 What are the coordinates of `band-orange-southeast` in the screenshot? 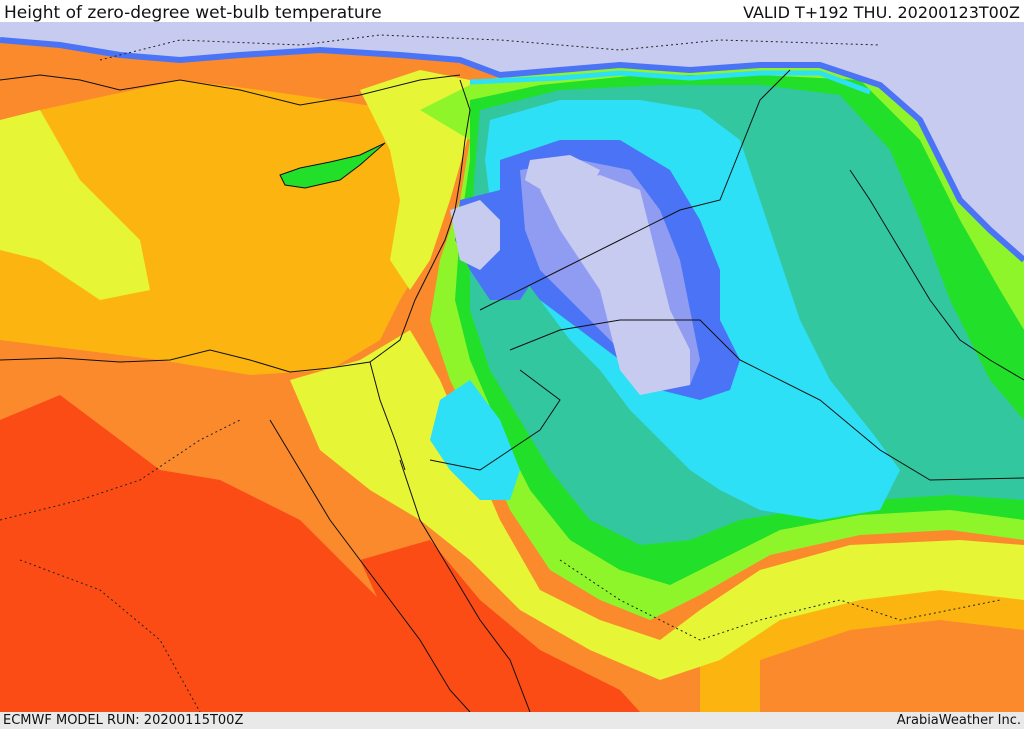 It's located at (892, 666).